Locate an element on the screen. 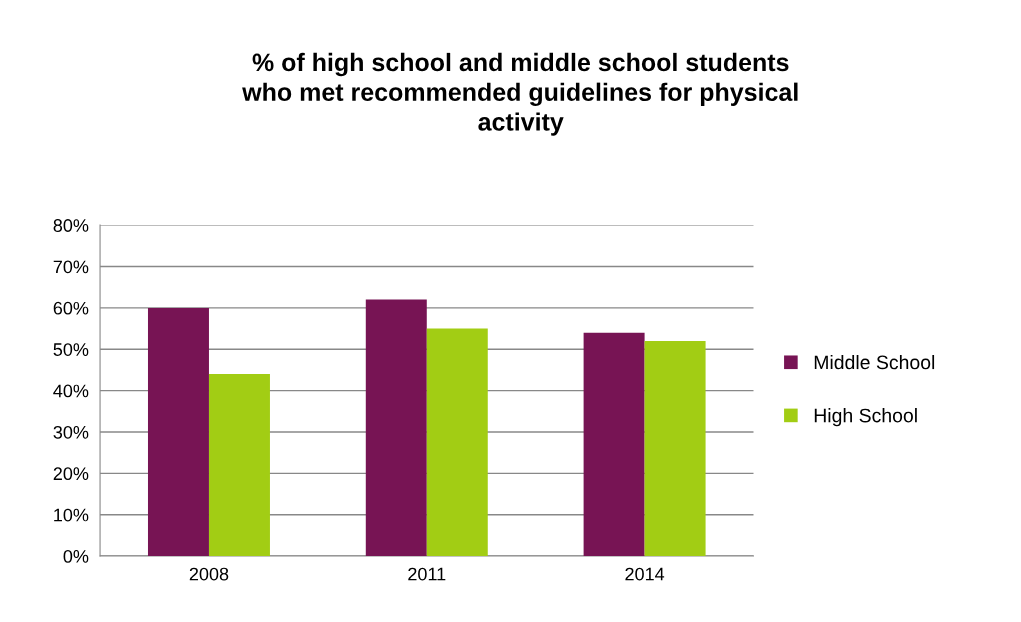 The height and width of the screenshot is (622, 1021). legend-label: High School is located at coordinates (865, 417).